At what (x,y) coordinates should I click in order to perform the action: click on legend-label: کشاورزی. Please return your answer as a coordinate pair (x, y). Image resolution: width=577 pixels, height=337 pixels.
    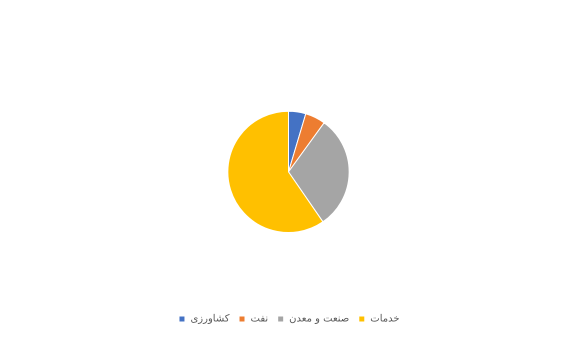
    Looking at the image, I should click on (210, 319).